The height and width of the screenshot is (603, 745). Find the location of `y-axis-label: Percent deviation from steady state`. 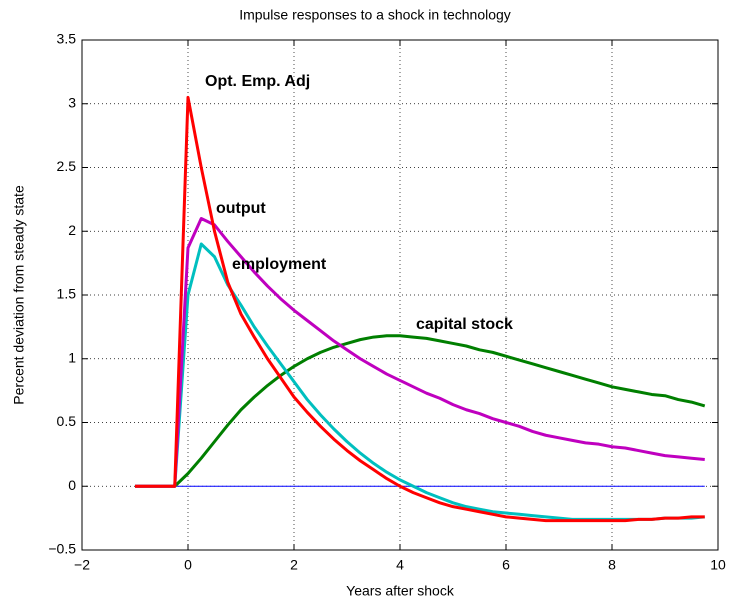

y-axis-label: Percent deviation from steady state is located at coordinates (19, 295).